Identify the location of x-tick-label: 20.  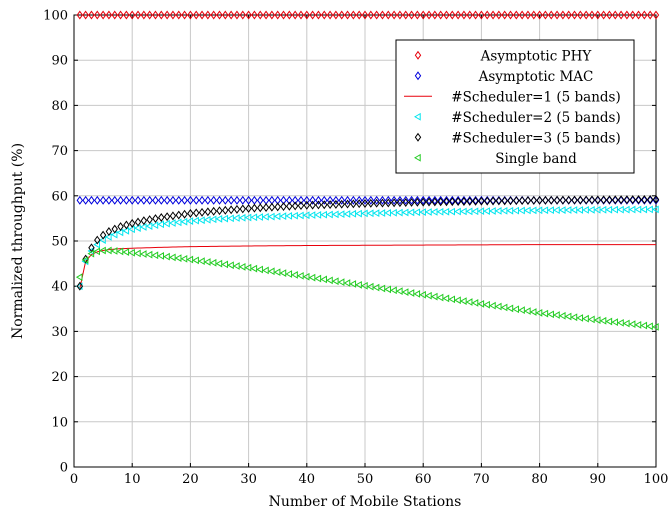
(190, 479).